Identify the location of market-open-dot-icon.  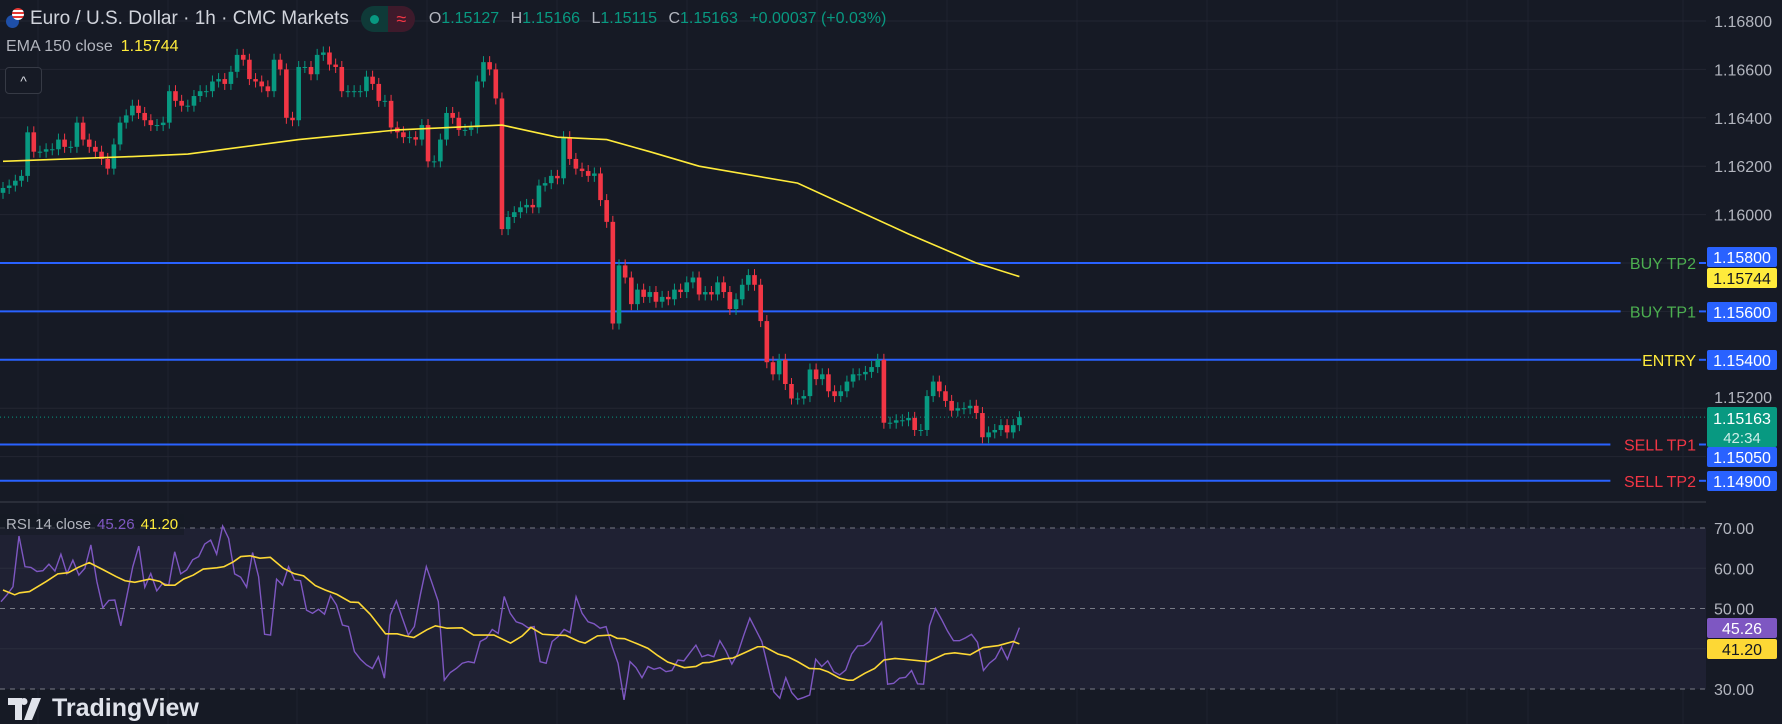
(374, 19).